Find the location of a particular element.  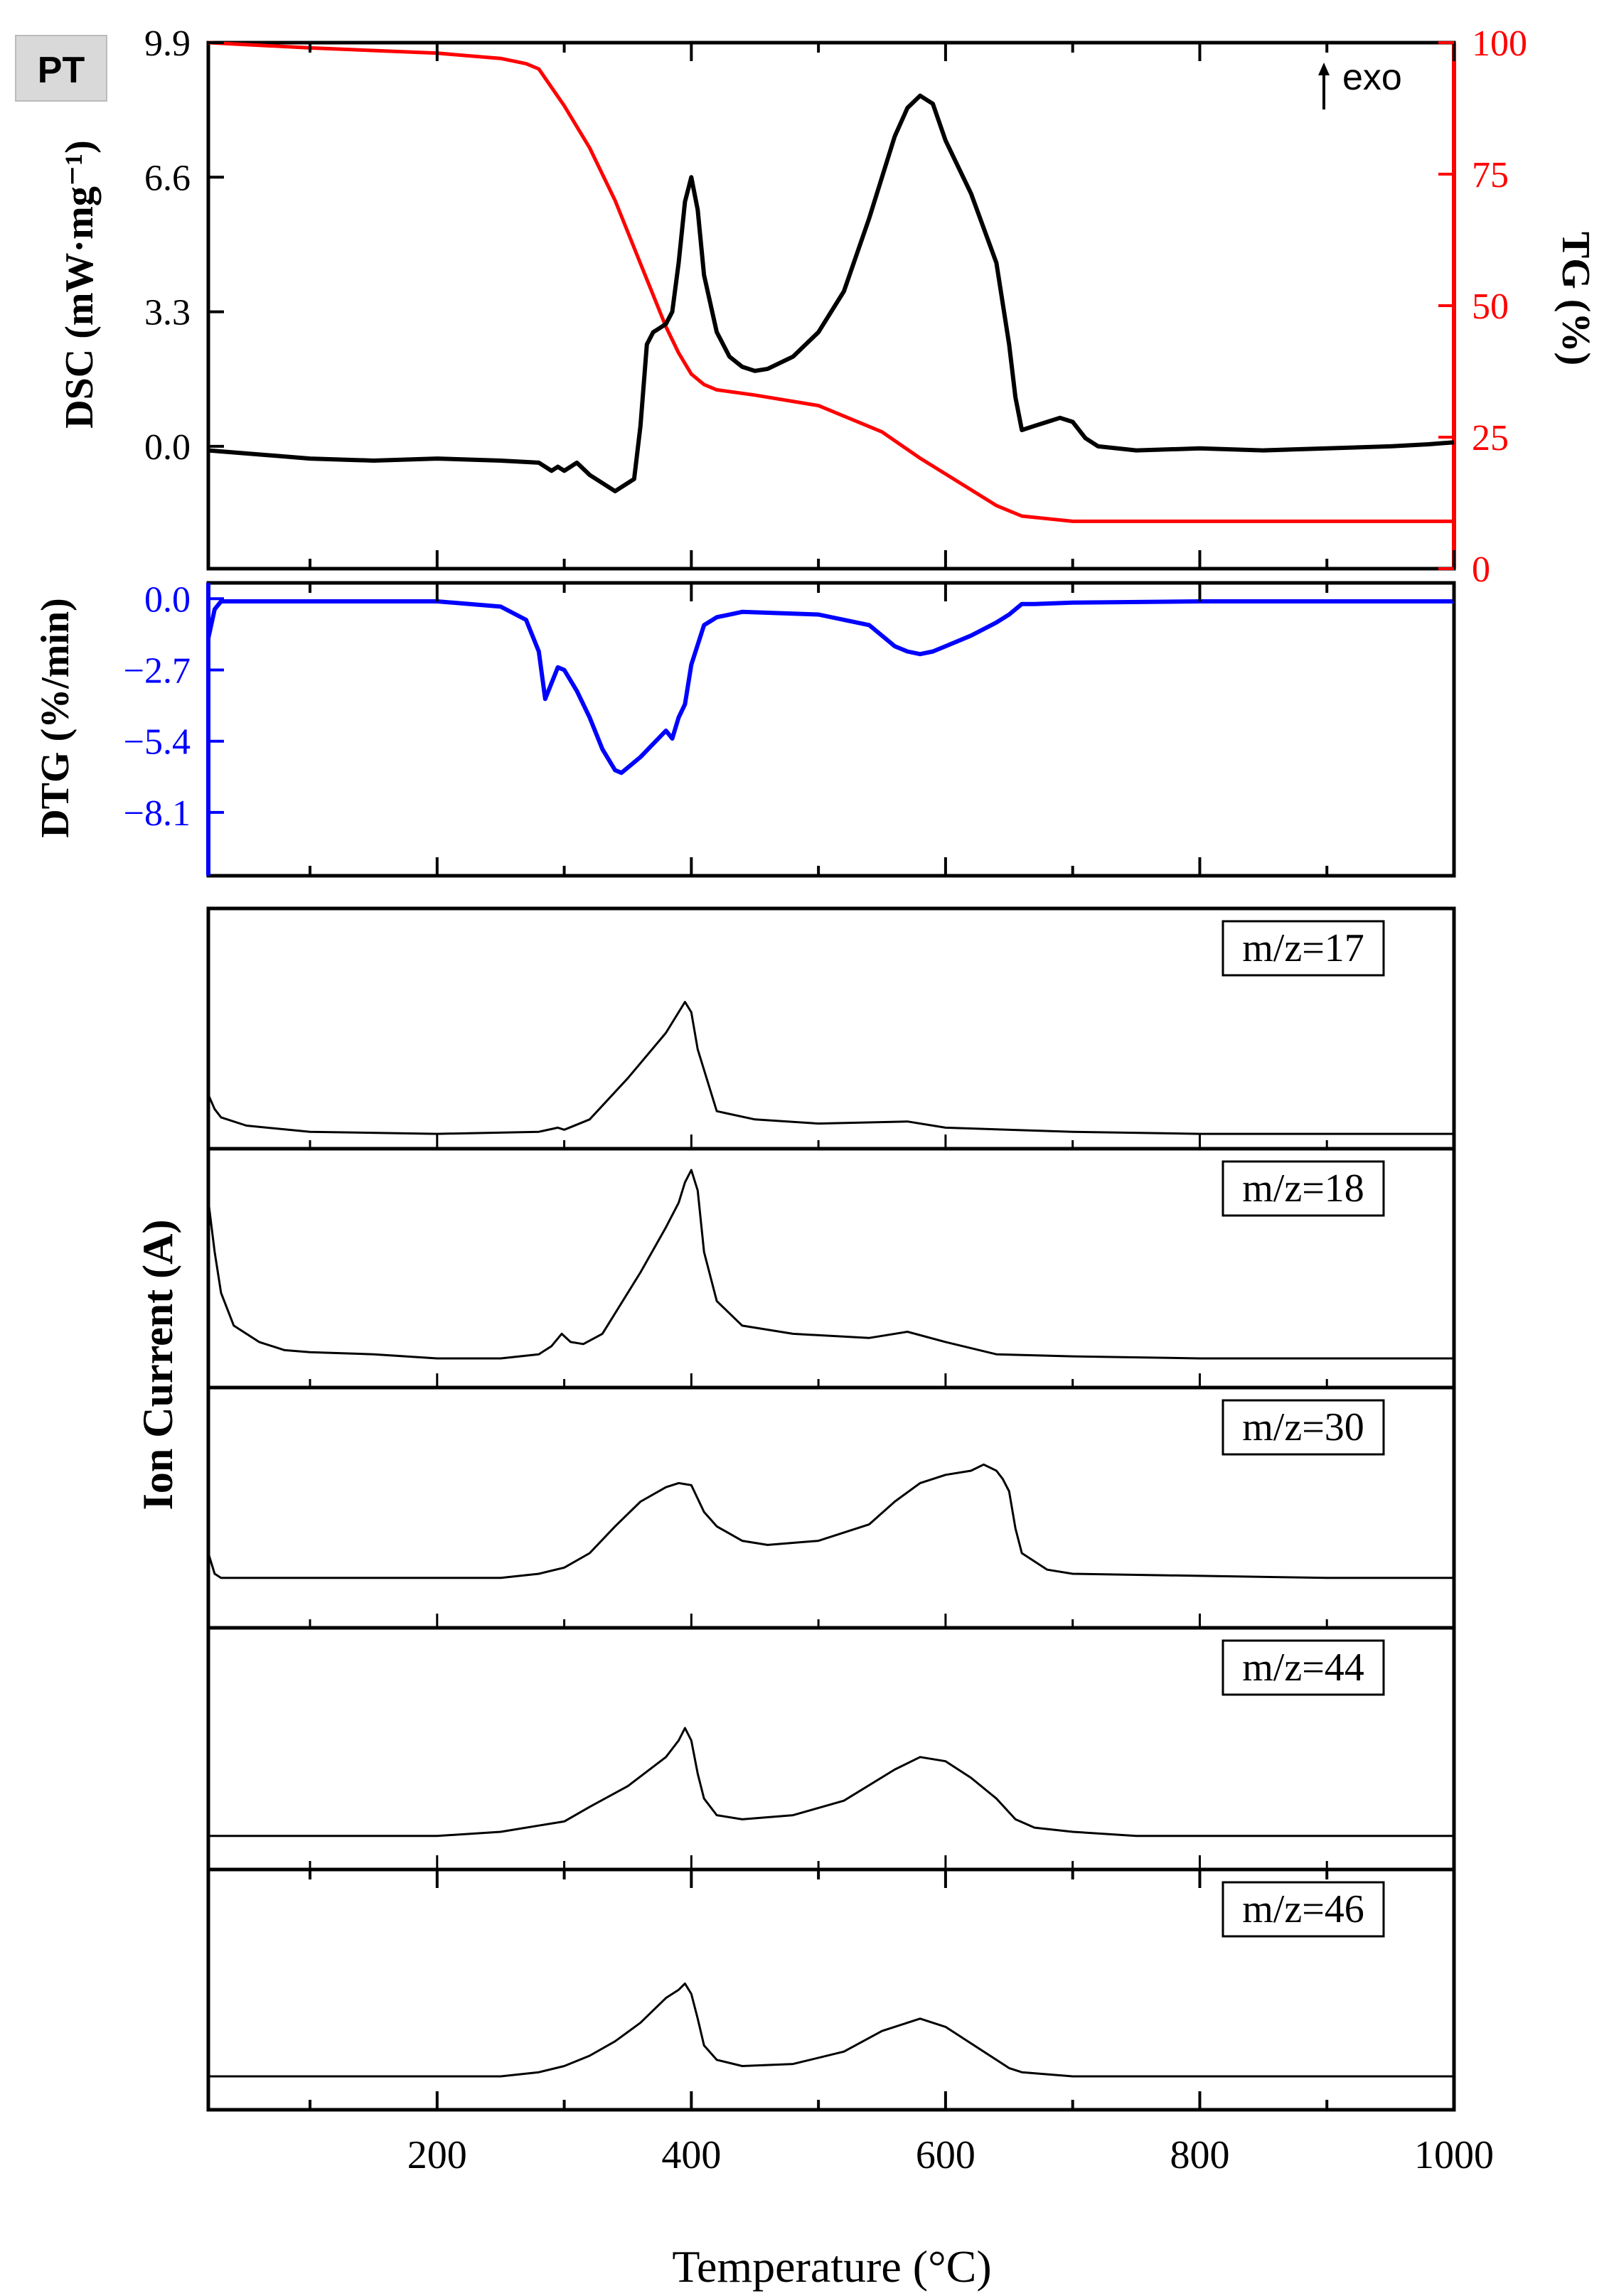

mz-label: m/z=30 is located at coordinates (1303, 1427).